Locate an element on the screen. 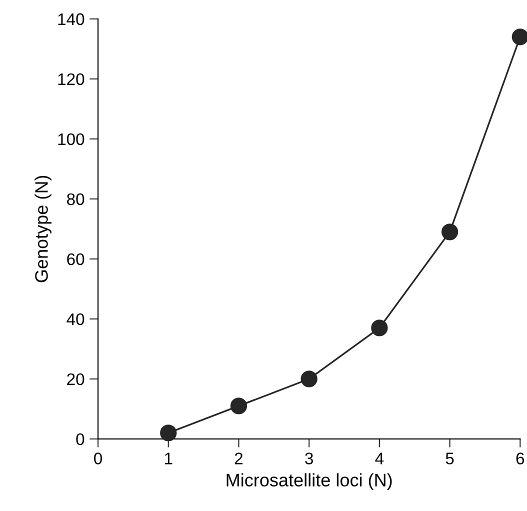 The image size is (527, 511). x-tick-label: 5 is located at coordinates (450, 458).